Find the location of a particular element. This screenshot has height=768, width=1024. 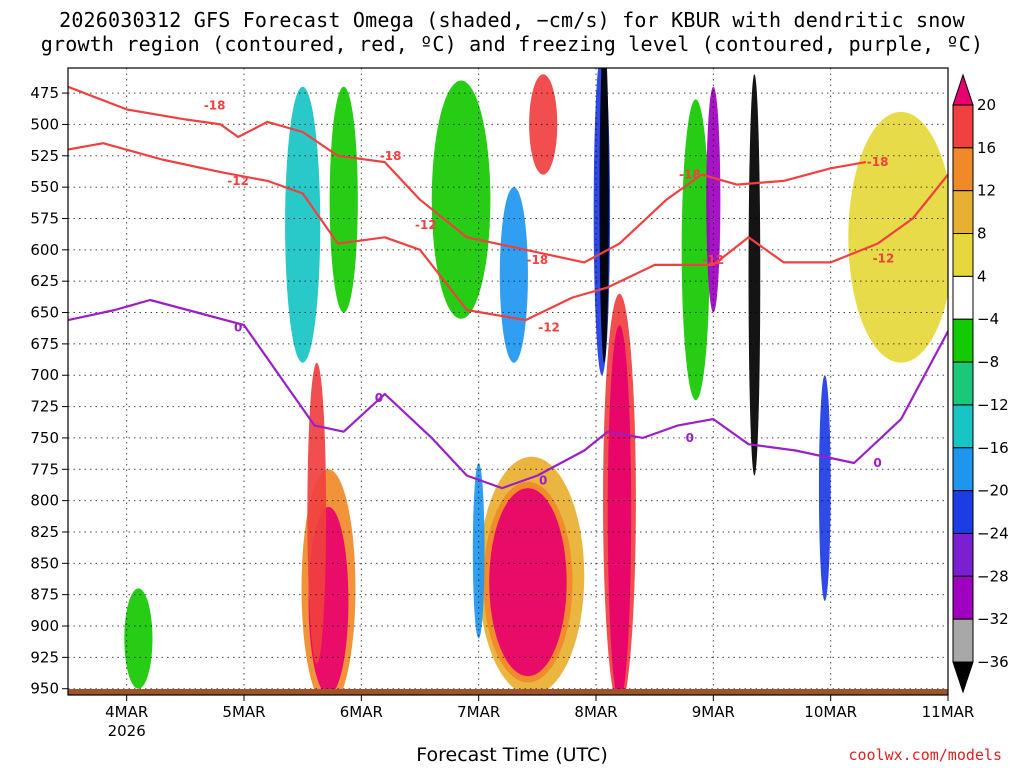

x-tick-label-0: 4MAR is located at coordinates (126, 712).